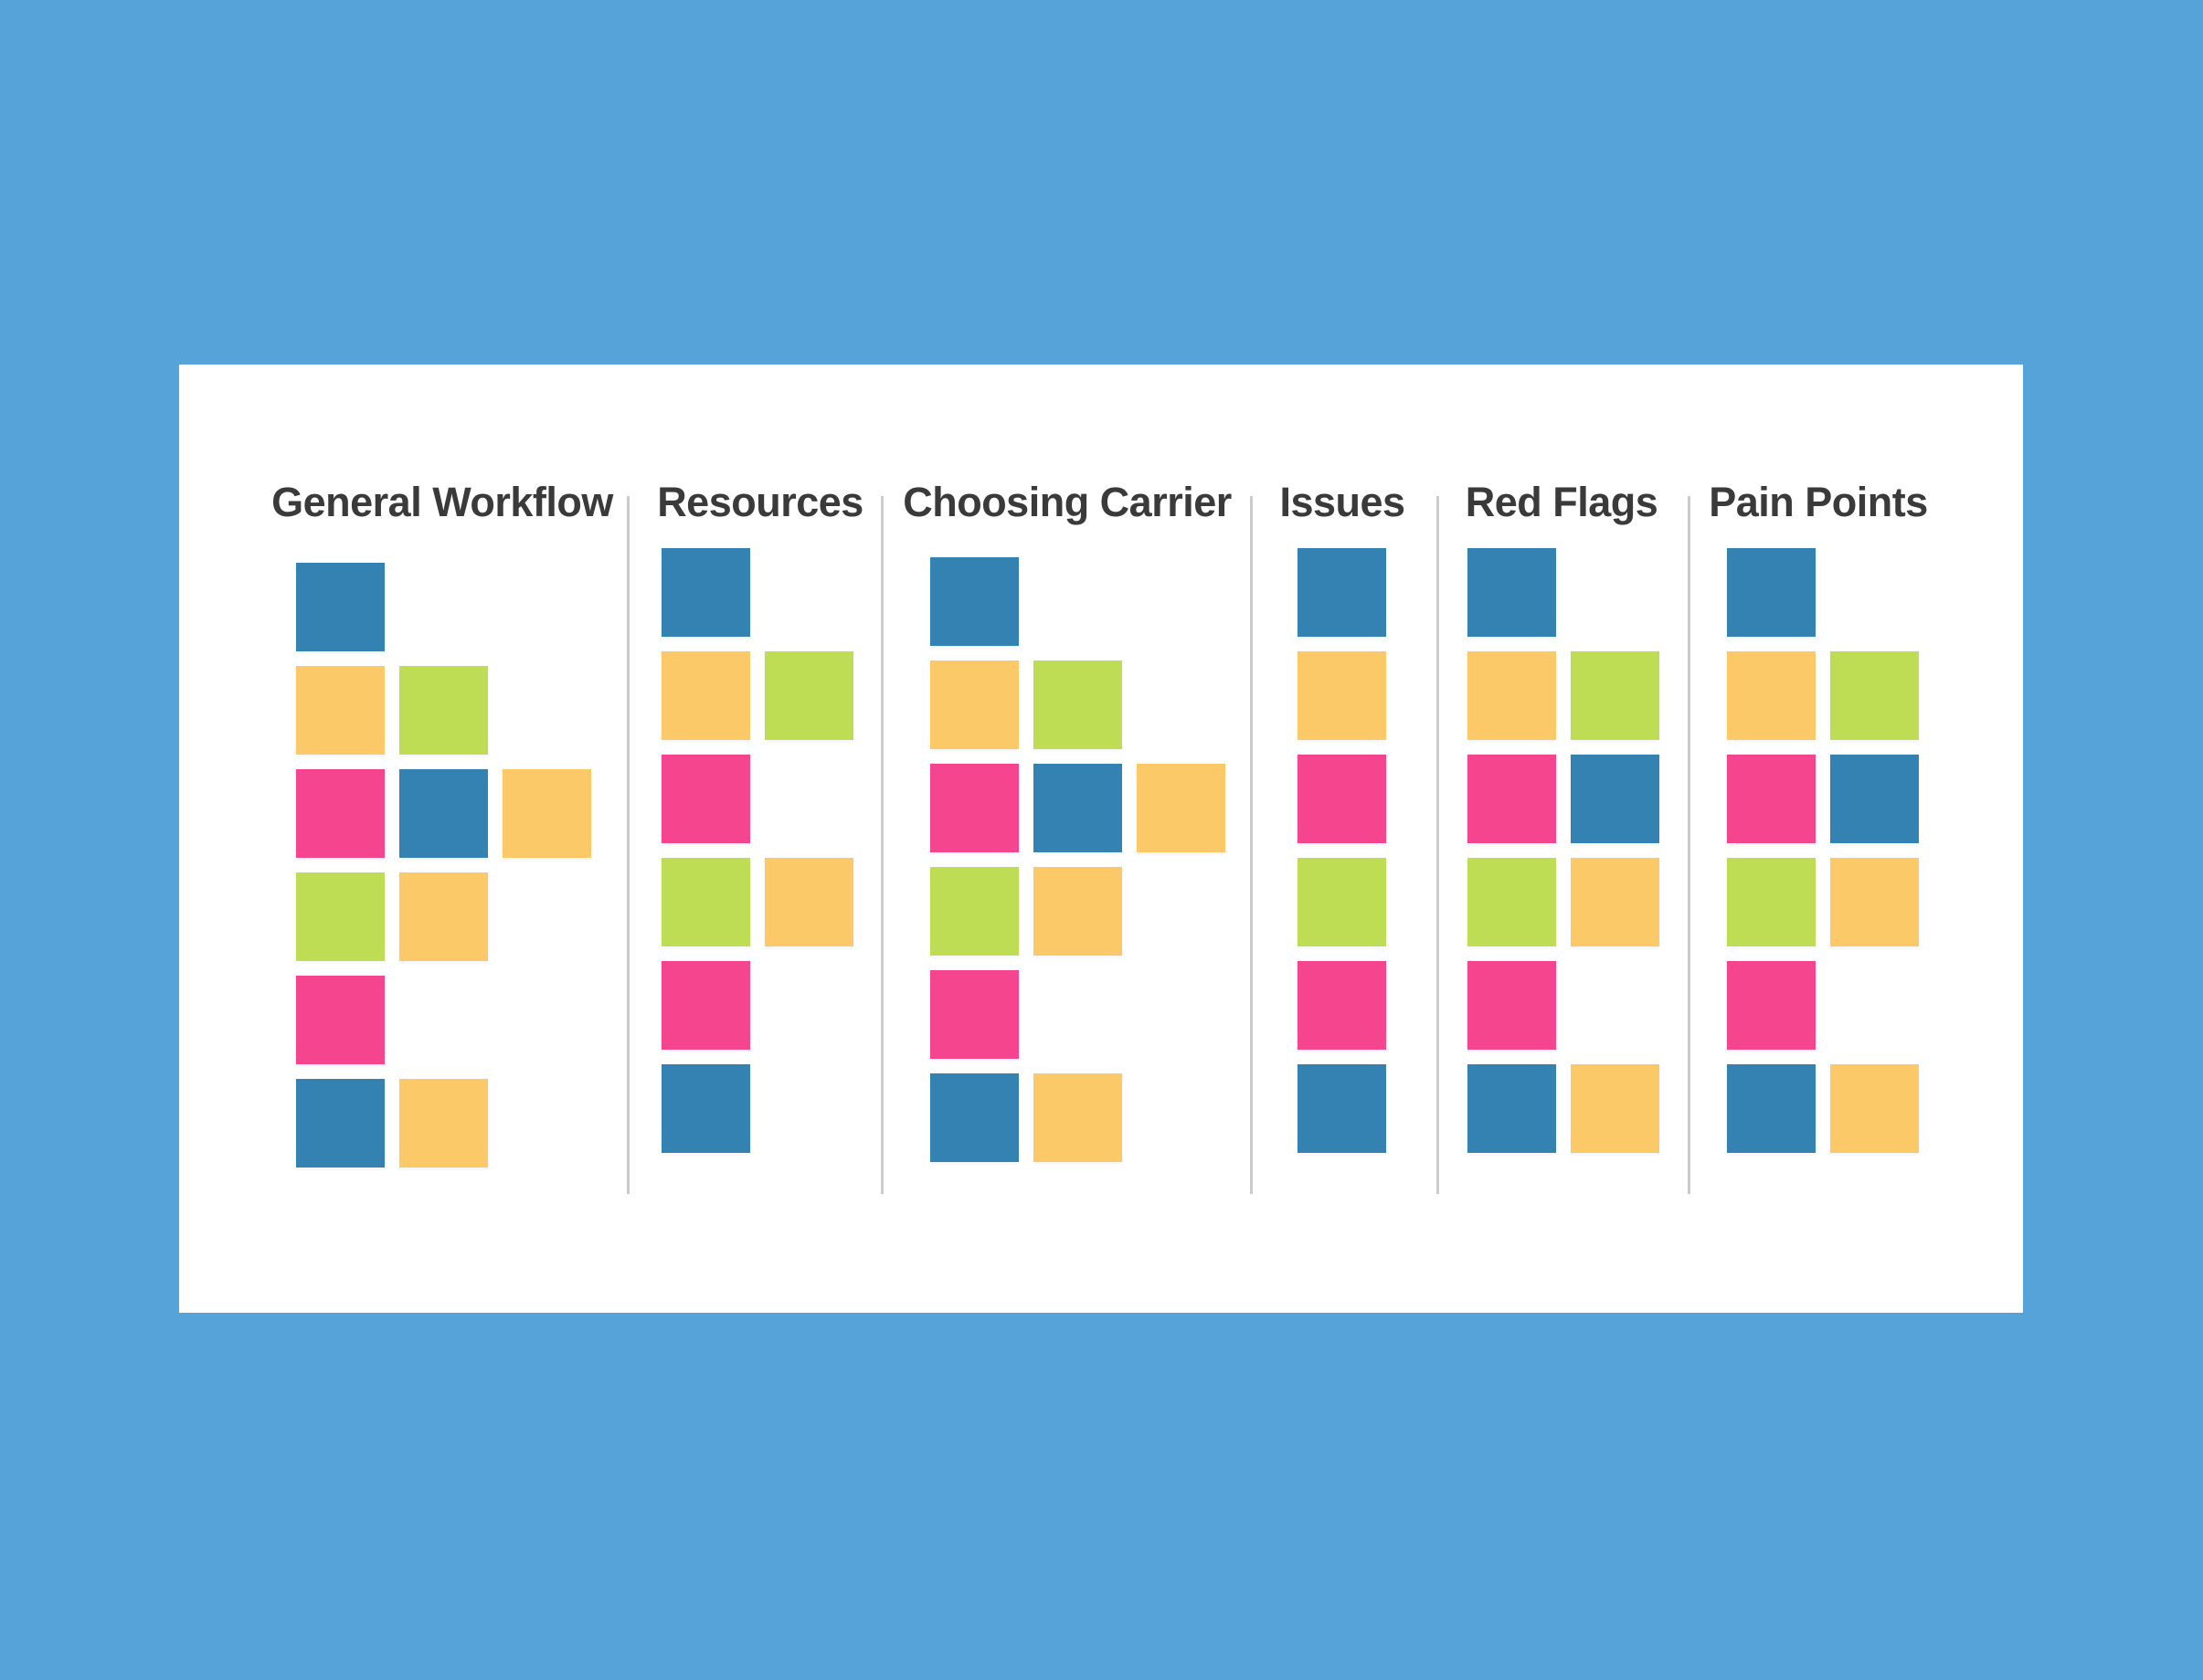 This screenshot has width=2203, height=1680. Describe the element at coordinates (1342, 502) in the screenshot. I see `column-title-issues: Issues` at that location.